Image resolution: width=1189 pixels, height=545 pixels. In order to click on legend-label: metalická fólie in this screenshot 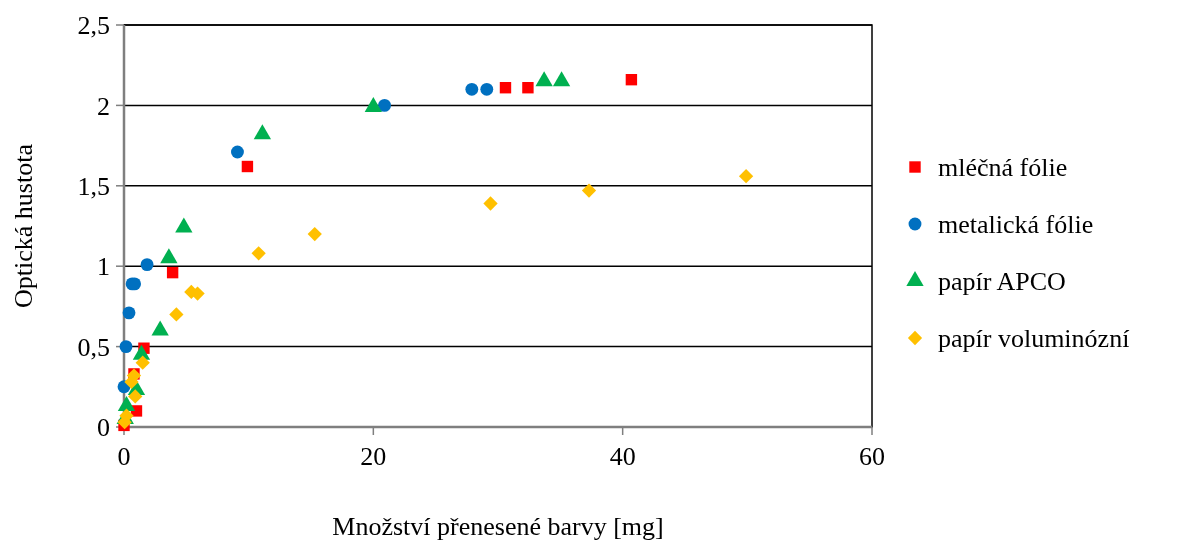, I will do `click(1016, 225)`.